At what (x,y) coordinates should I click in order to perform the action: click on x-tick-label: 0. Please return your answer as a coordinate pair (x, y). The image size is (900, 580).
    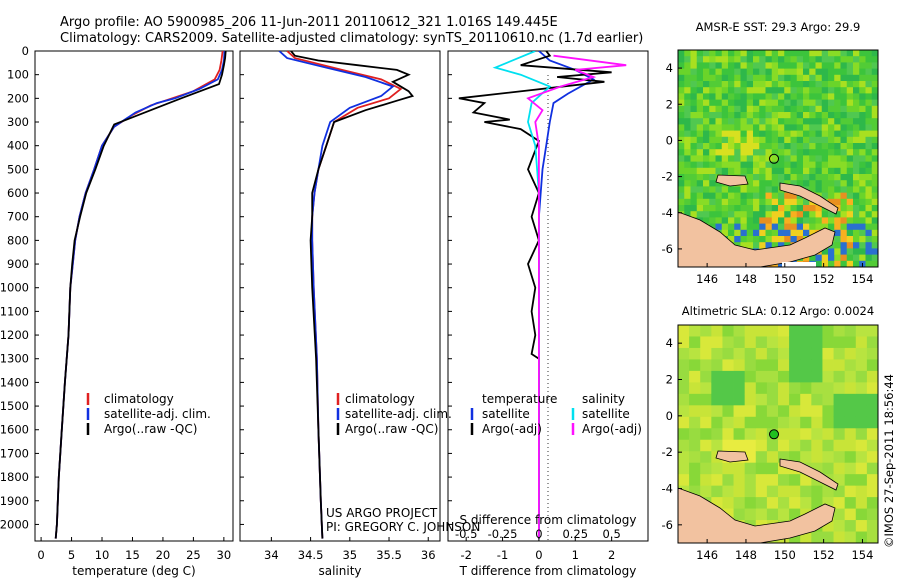
    Looking at the image, I should click on (538, 555).